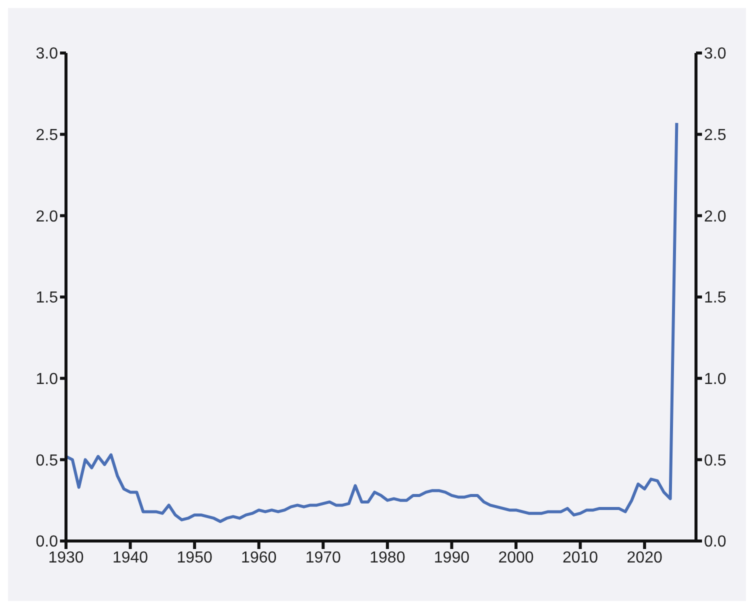  I want to click on y2-tick-label: 2.5, so click(715, 135).